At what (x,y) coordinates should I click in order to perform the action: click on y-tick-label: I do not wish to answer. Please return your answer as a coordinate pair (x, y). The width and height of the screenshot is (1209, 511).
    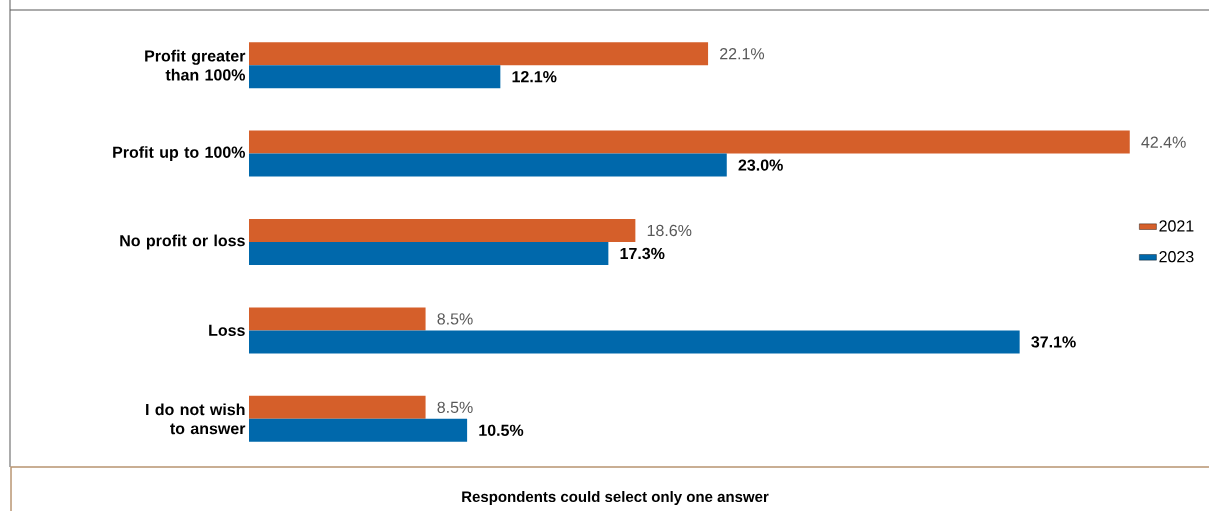
    Looking at the image, I should click on (196, 419).